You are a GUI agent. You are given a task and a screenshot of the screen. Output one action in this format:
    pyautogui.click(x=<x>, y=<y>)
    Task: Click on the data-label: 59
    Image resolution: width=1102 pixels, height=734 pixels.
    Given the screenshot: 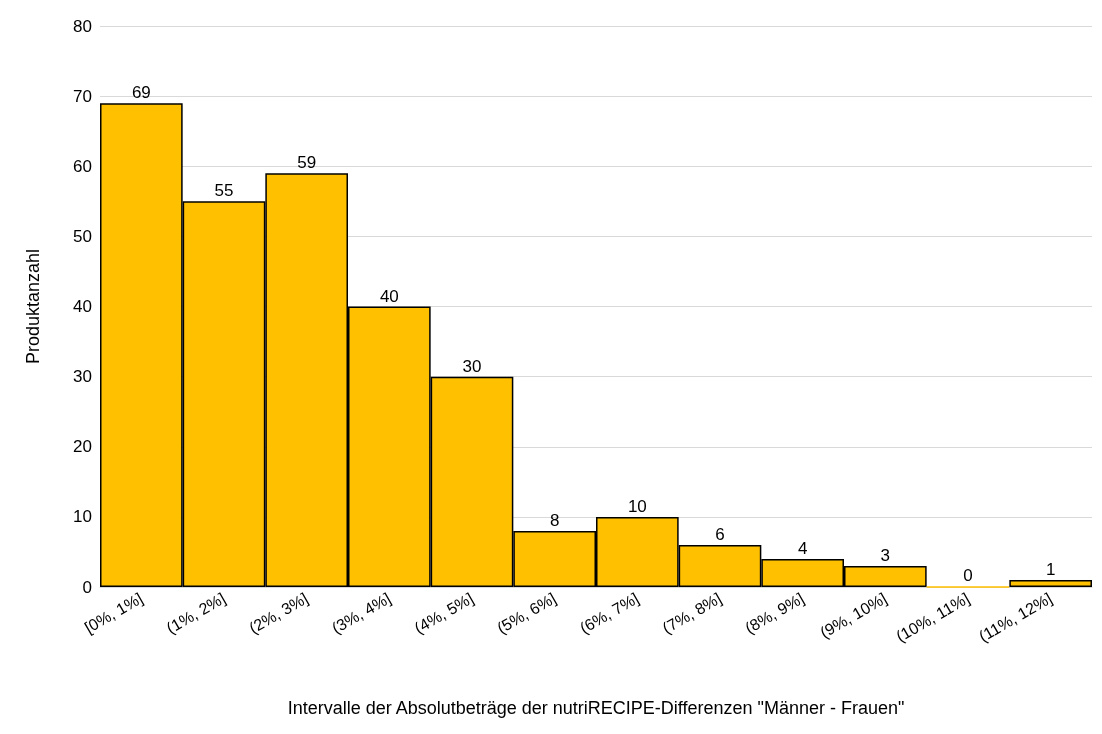 What is the action you would take?
    pyautogui.click(x=307, y=163)
    